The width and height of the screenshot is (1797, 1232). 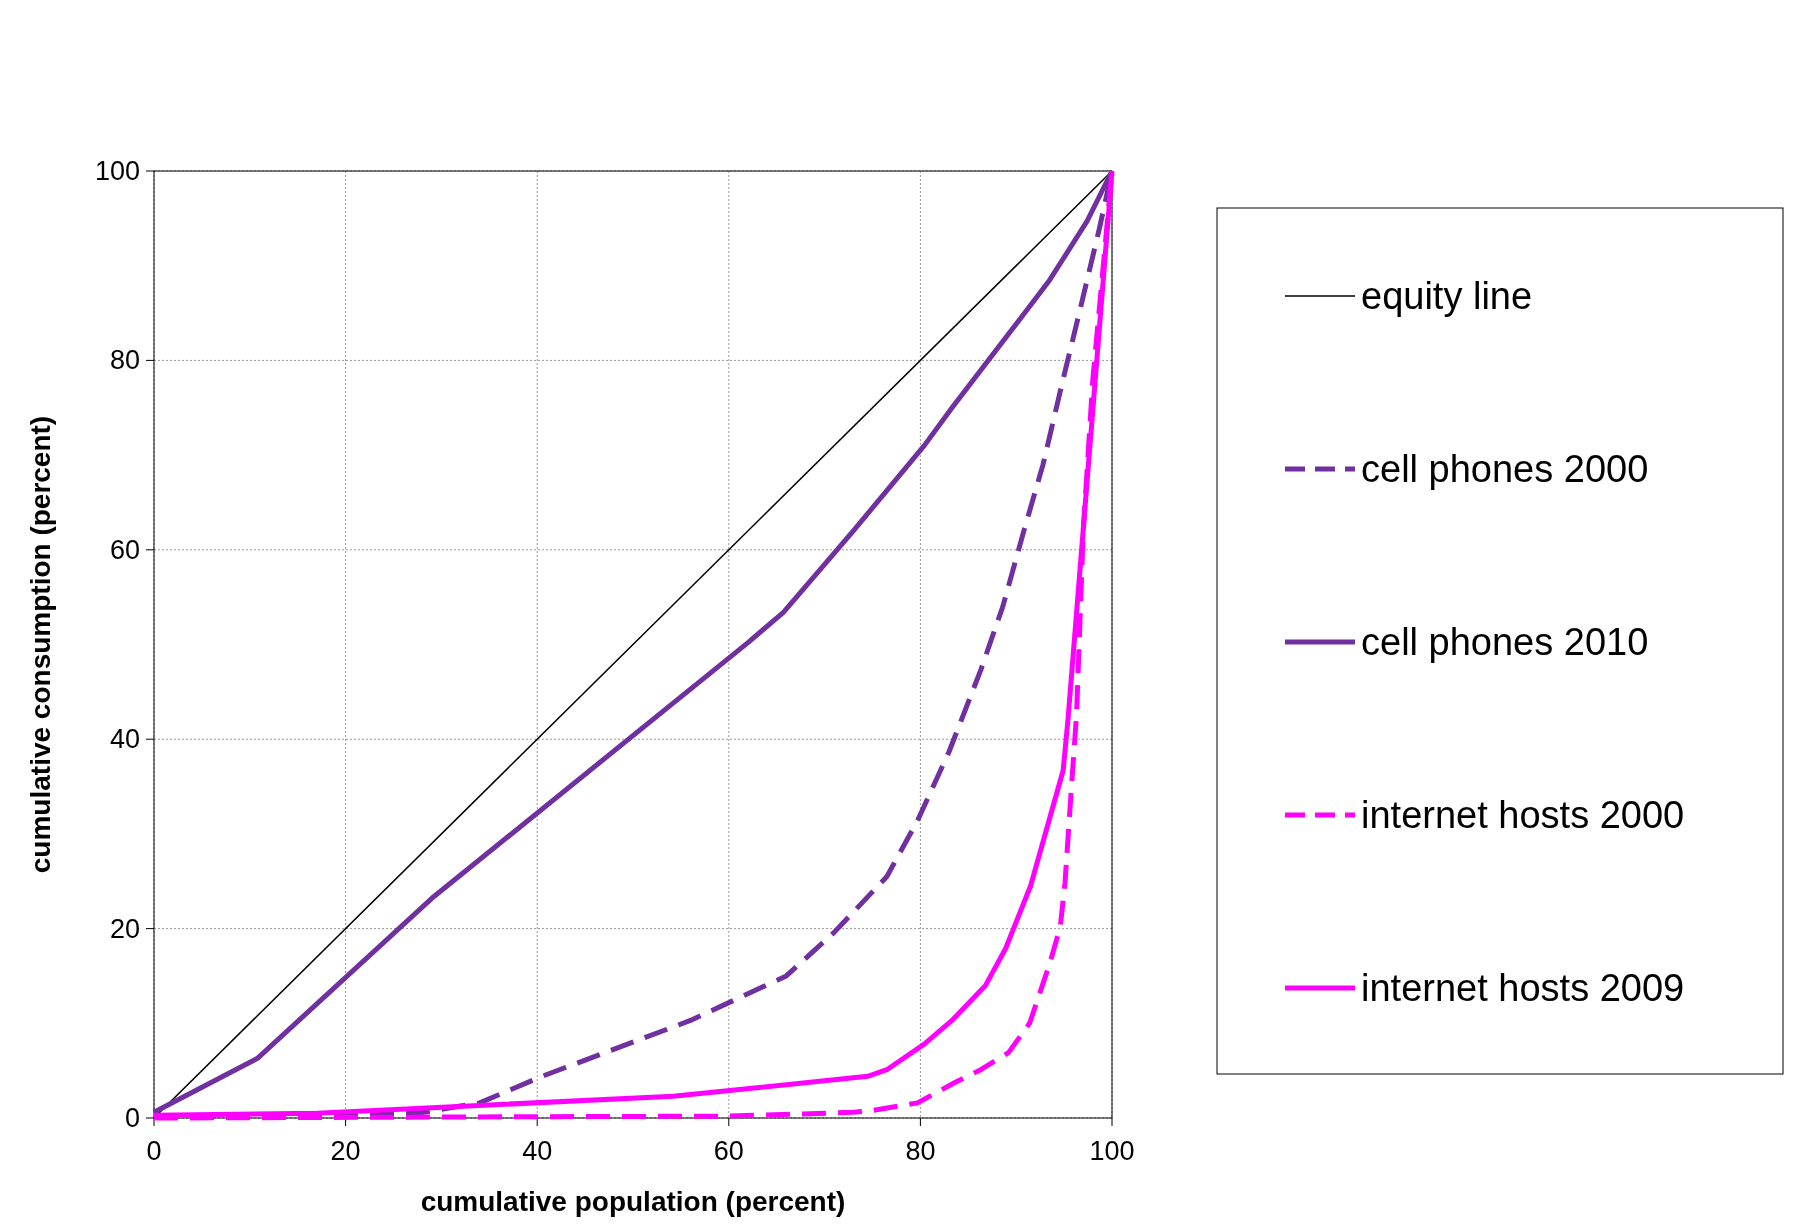 I want to click on legend-label: internet hosts 2000, so click(x=1523, y=815).